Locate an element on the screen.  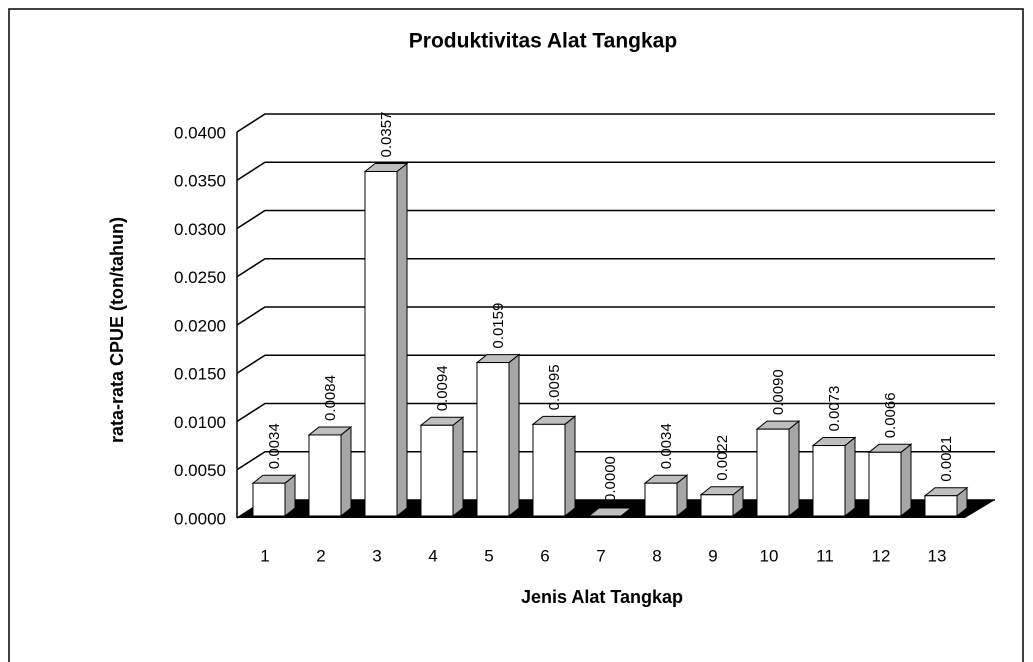
value-label: 0.0084 is located at coordinates (330, 398).